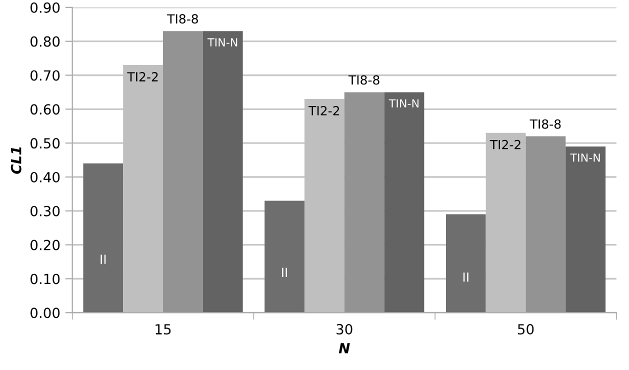  I want to click on y-tick-label: 0.70, so click(45, 75).